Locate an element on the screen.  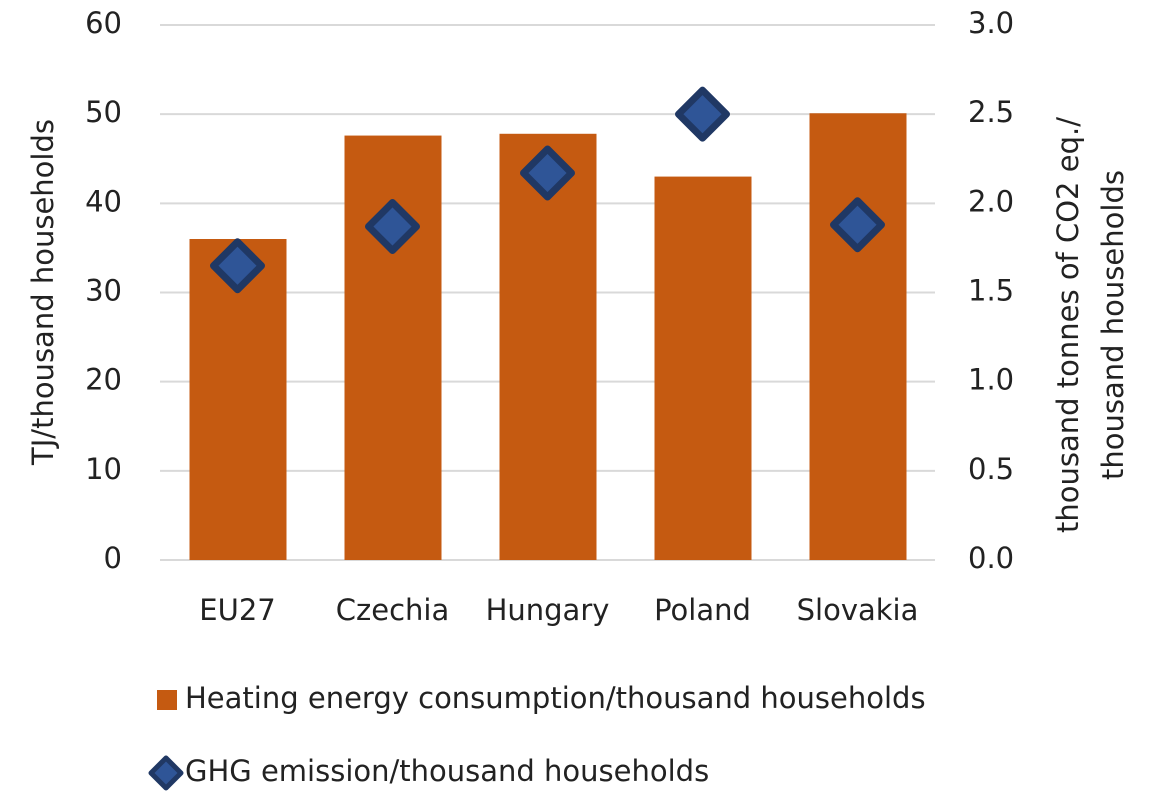
y-tick-label: 60 is located at coordinates (103, 23).